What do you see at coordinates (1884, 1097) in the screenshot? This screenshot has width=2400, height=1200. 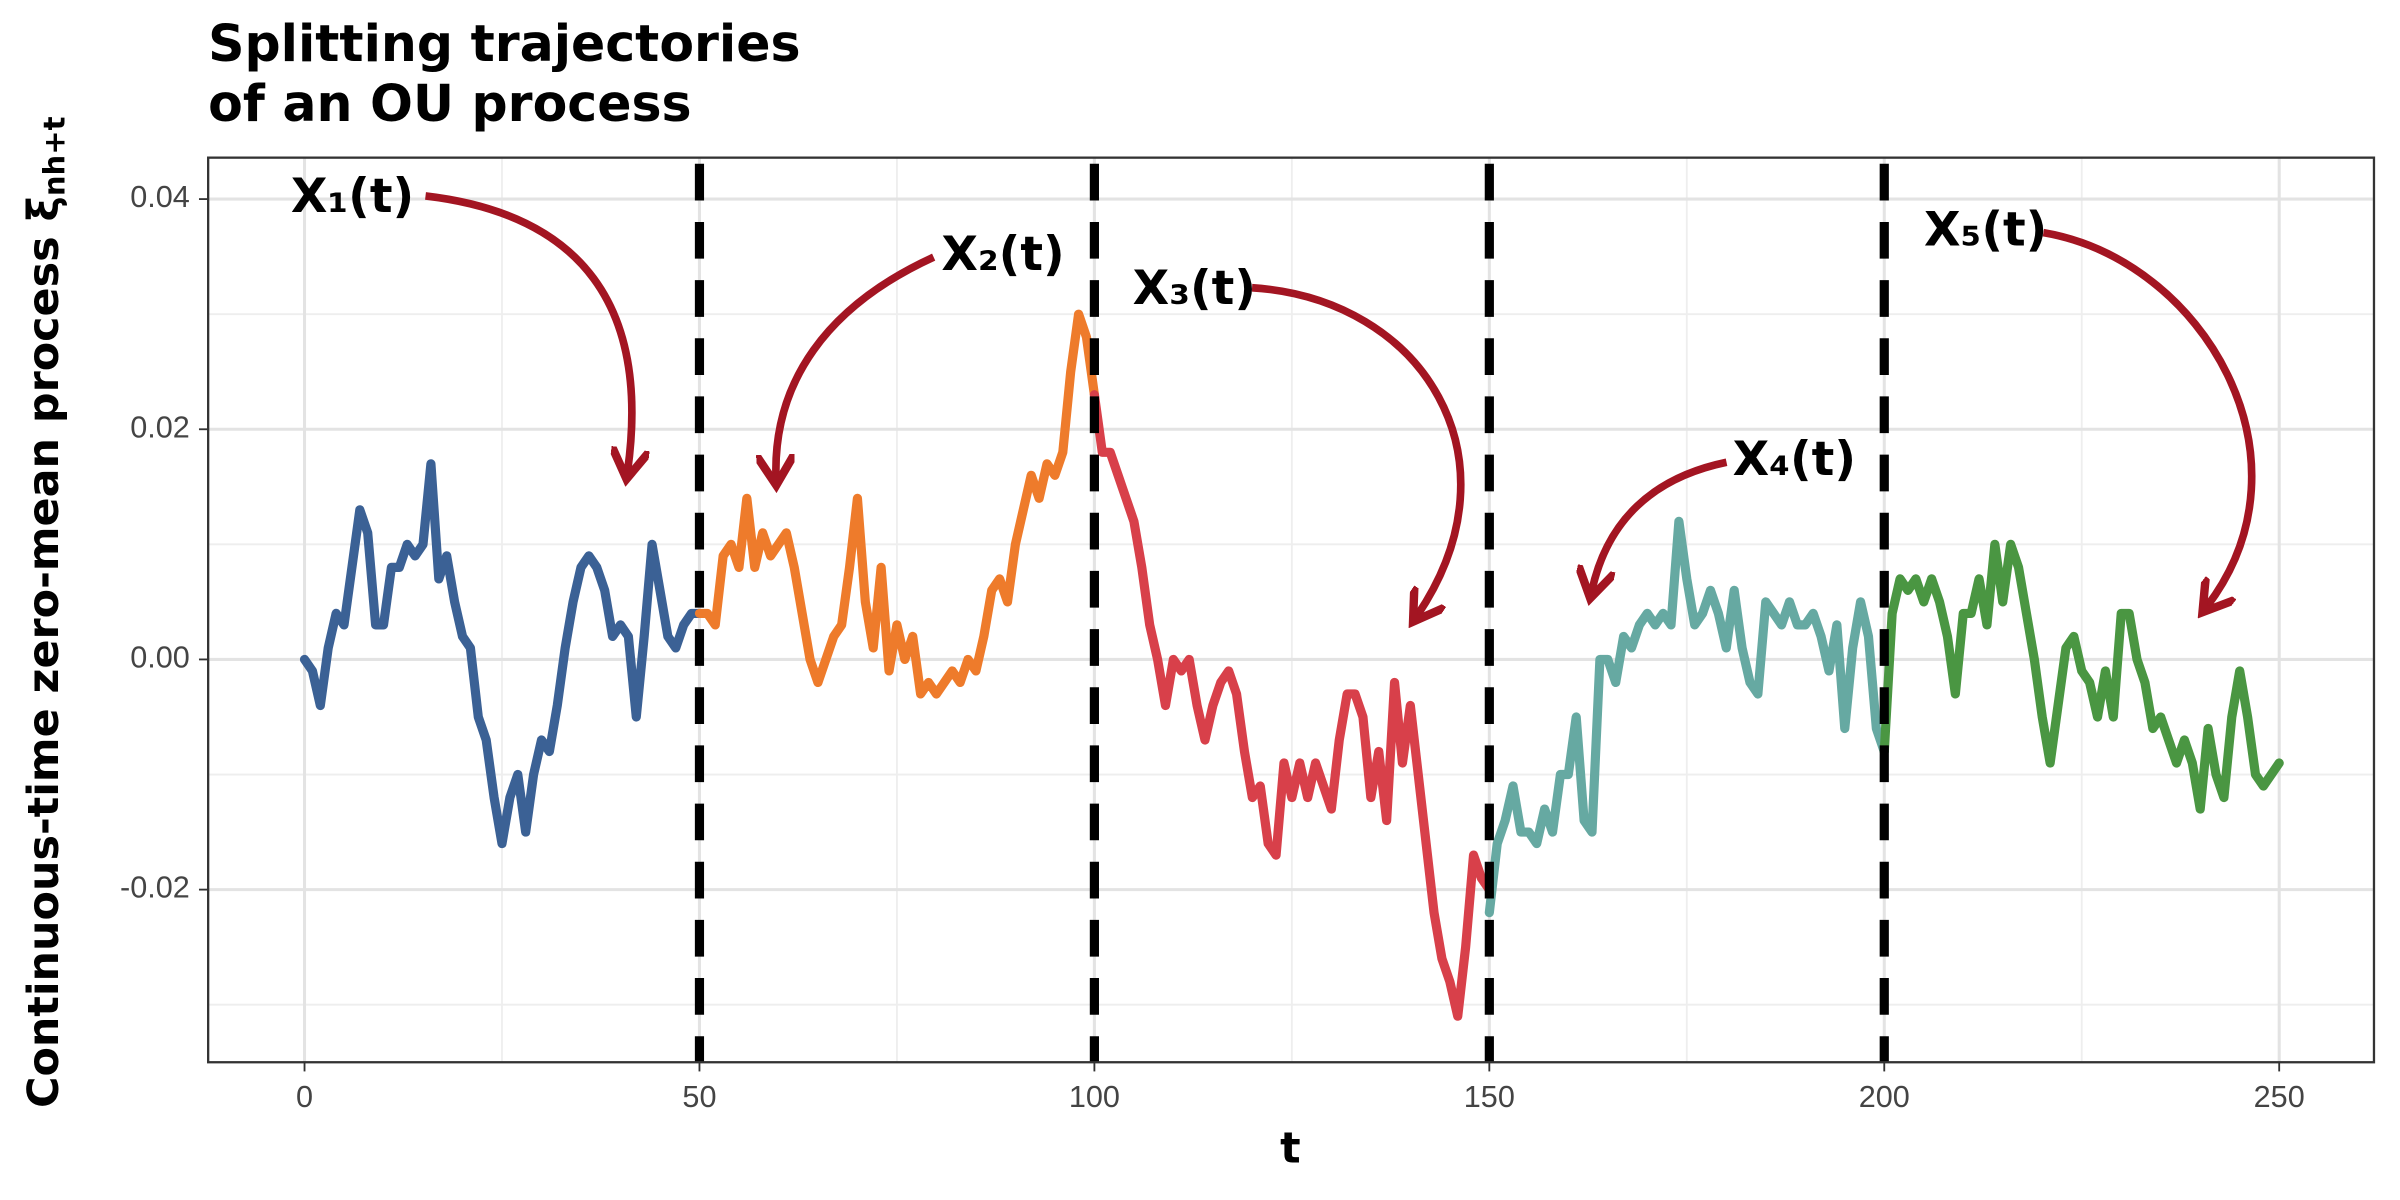 I see `x-tick-label: 200` at bounding box center [1884, 1097].